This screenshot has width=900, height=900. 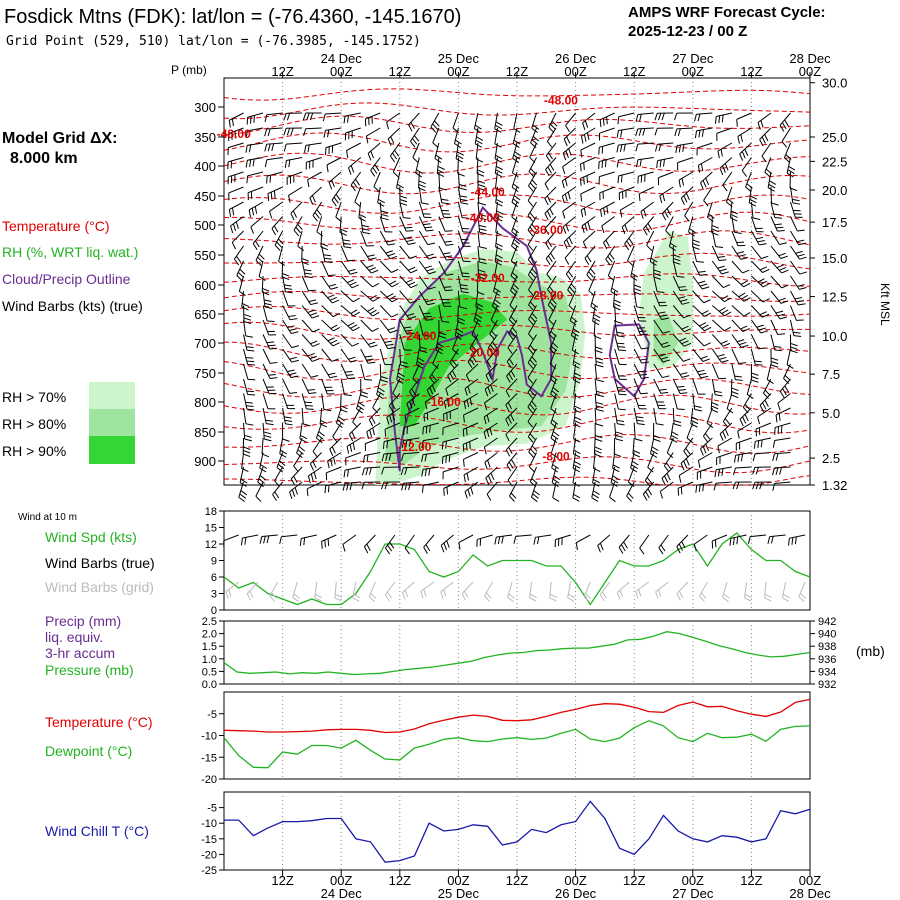 What do you see at coordinates (209, 635) in the screenshot?
I see `y-tick-label: 2.0` at bounding box center [209, 635].